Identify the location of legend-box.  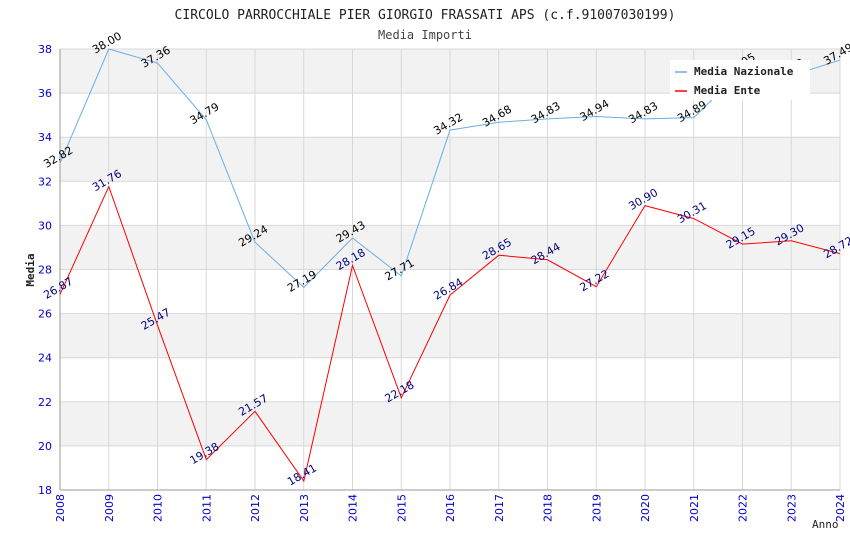
(740, 80).